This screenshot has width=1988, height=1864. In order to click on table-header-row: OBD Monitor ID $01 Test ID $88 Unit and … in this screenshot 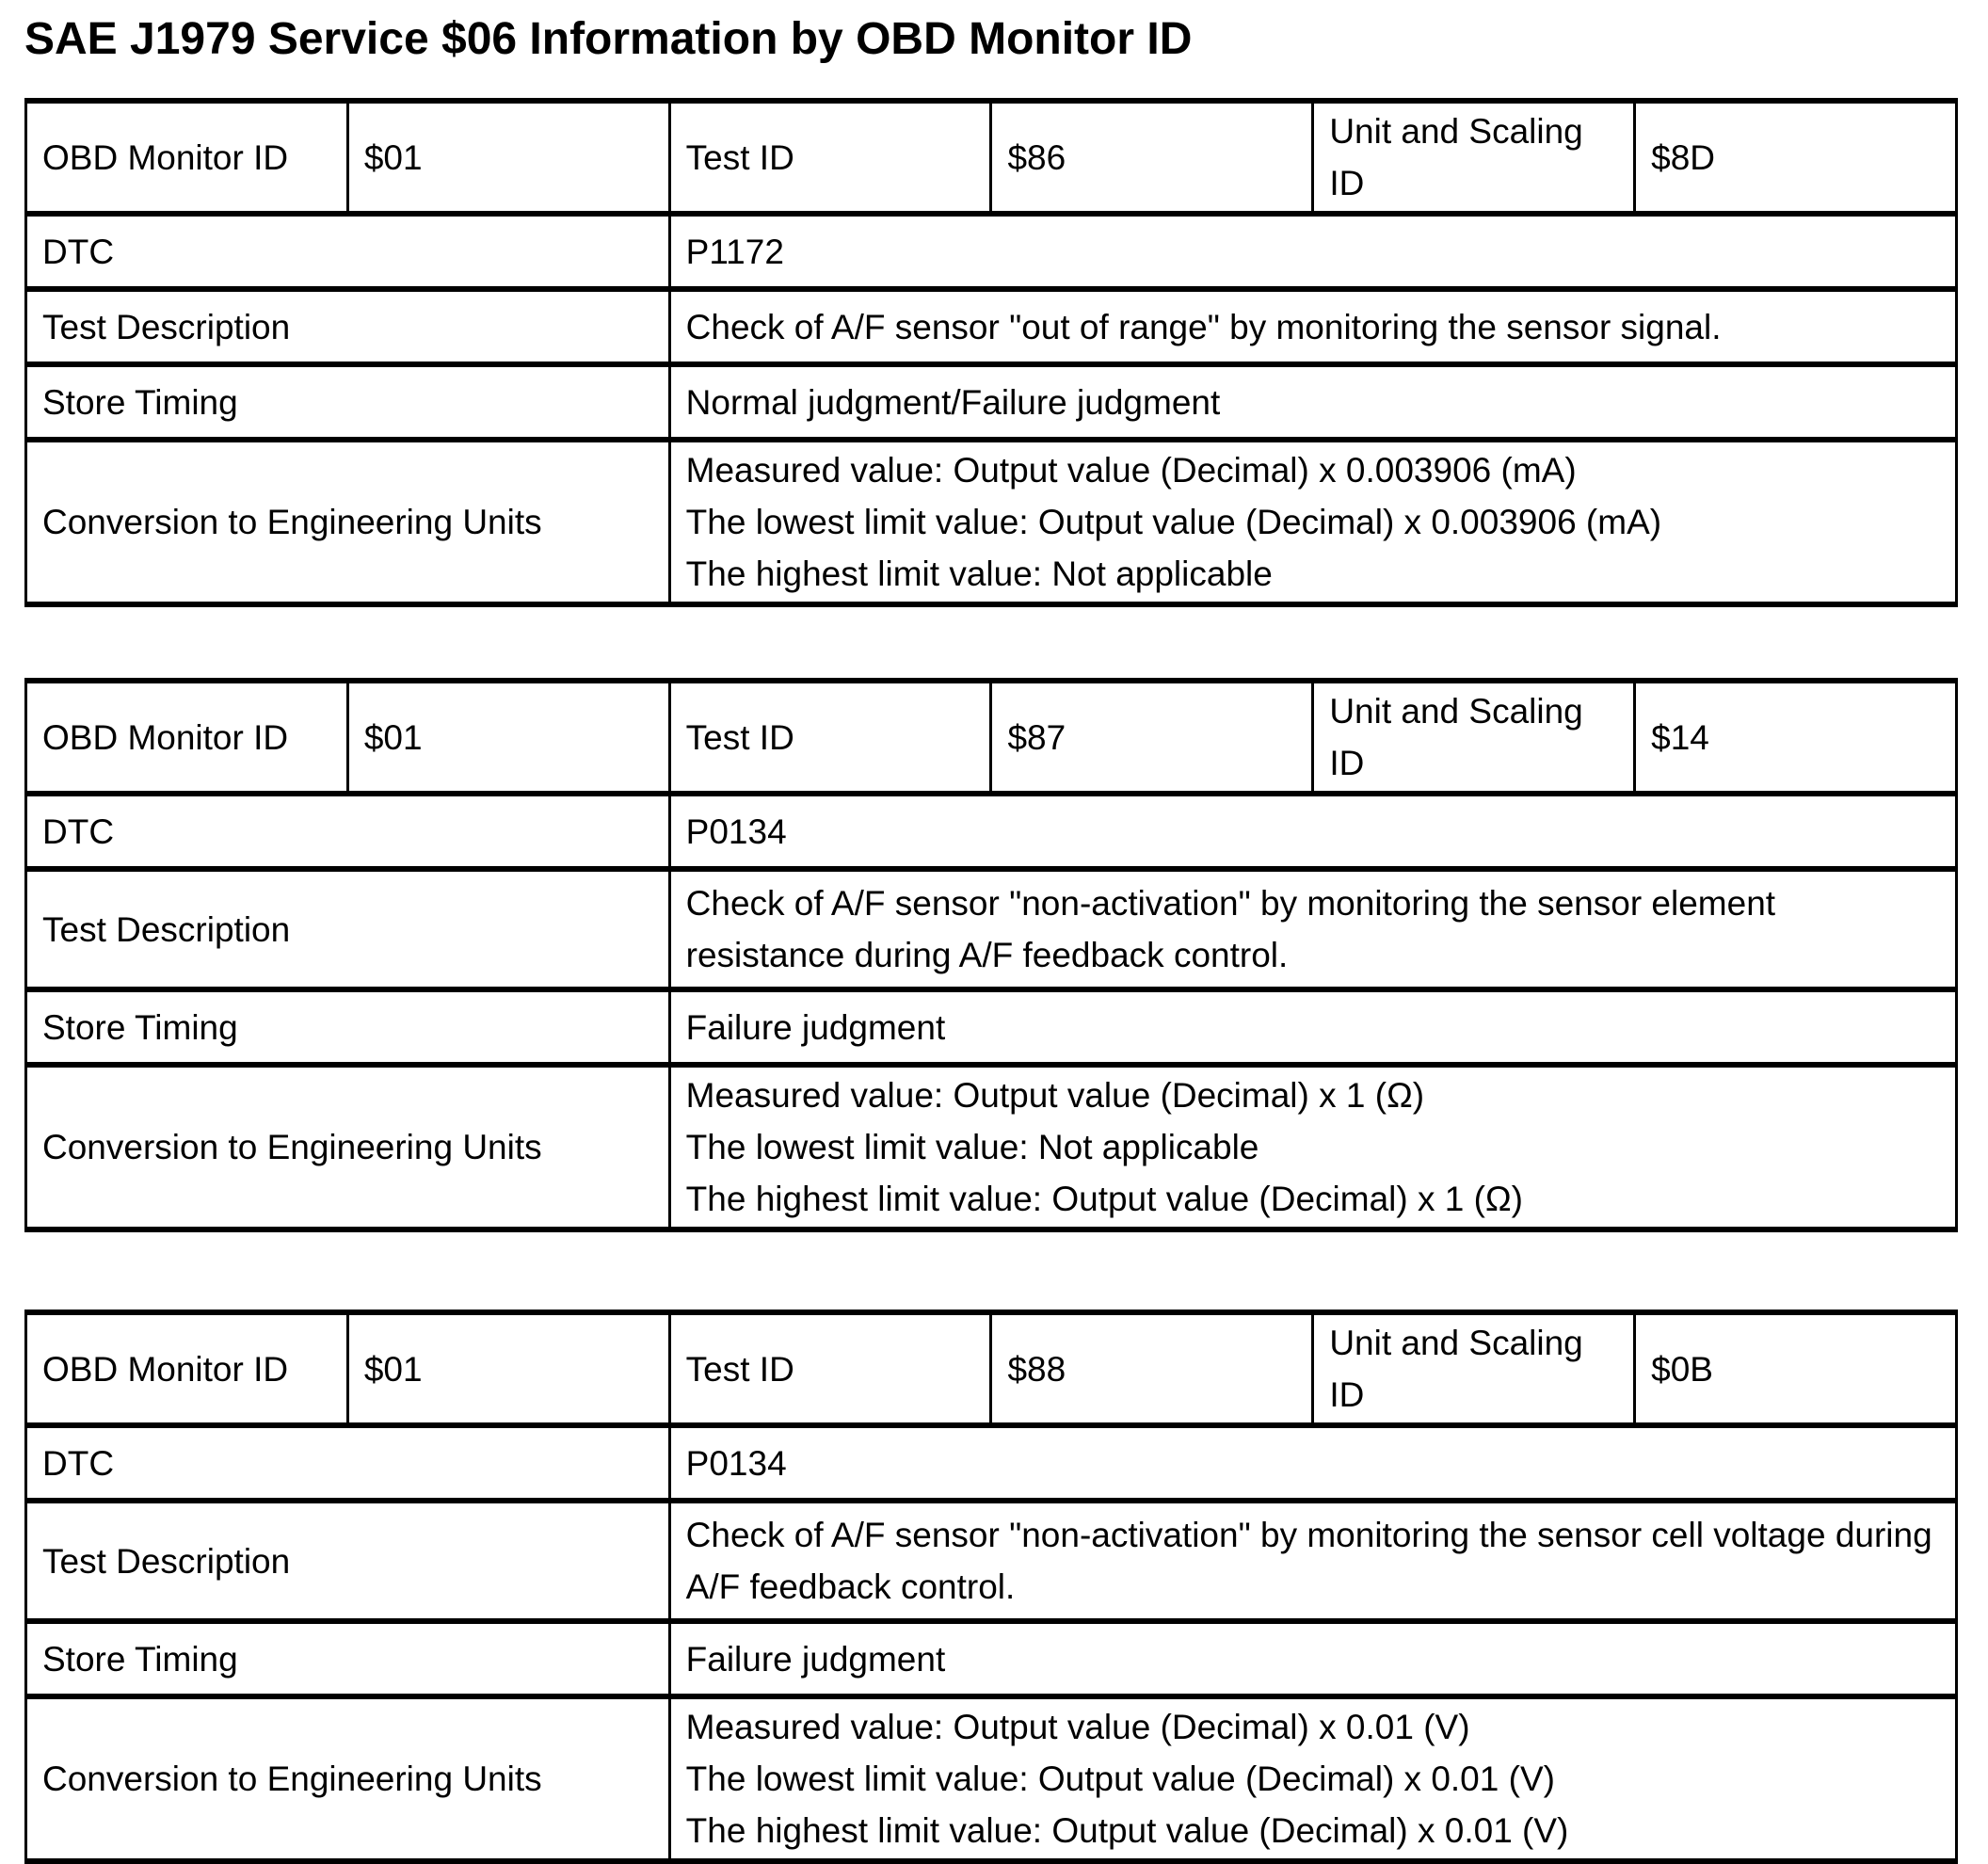, I will do `click(991, 1369)`.